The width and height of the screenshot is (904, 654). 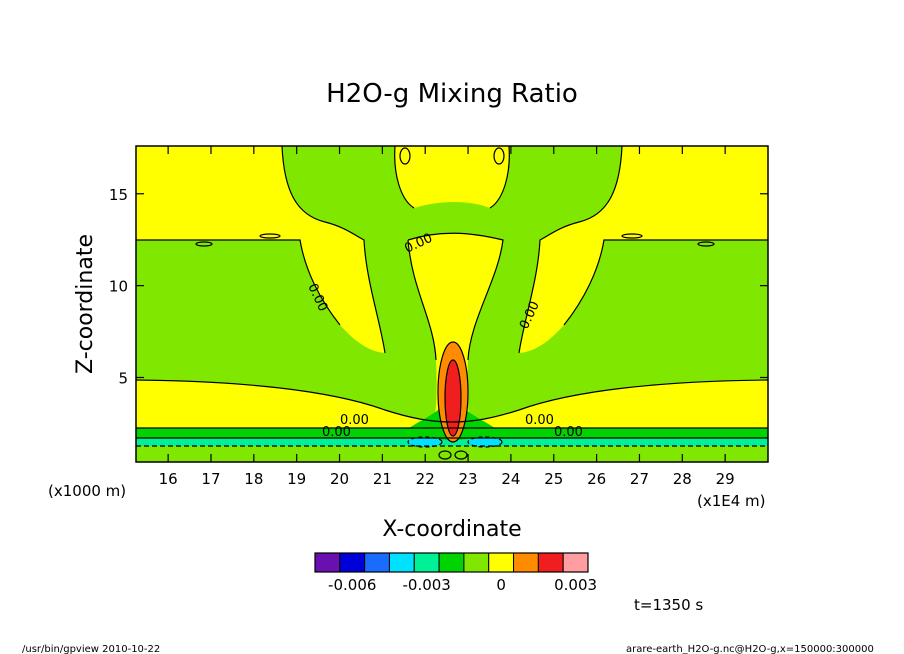 What do you see at coordinates (639, 479) in the screenshot?
I see `x-tick-label: 27` at bounding box center [639, 479].